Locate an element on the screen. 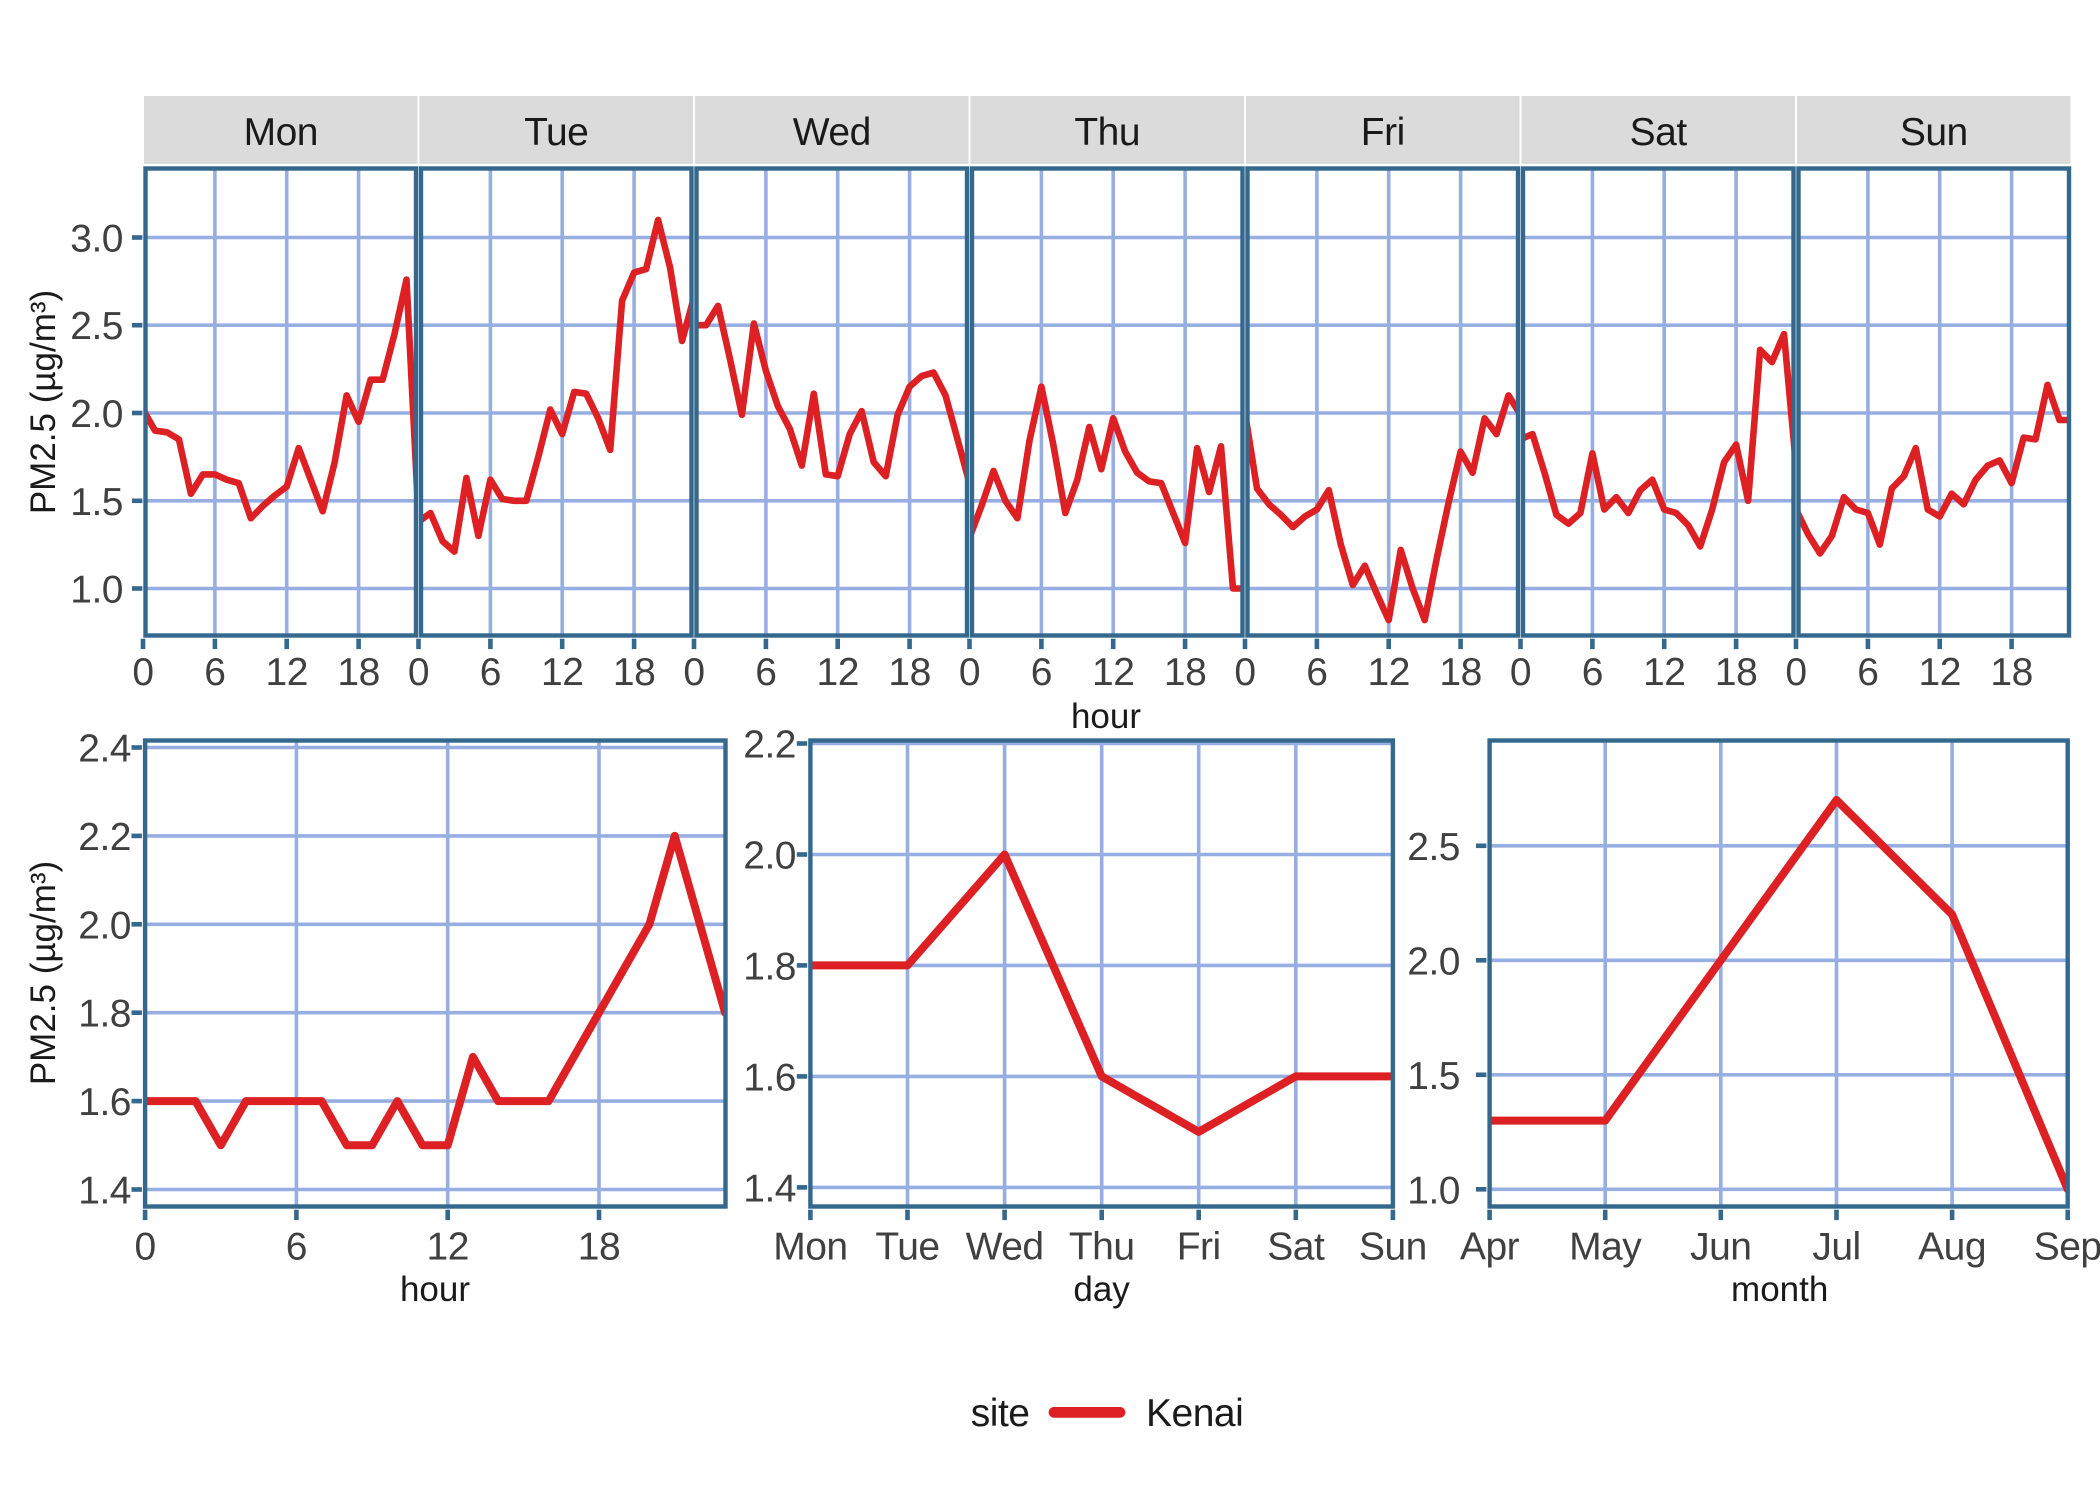 The height and width of the screenshot is (1500, 2100). svg-text: month is located at coordinates (1779, 1289).